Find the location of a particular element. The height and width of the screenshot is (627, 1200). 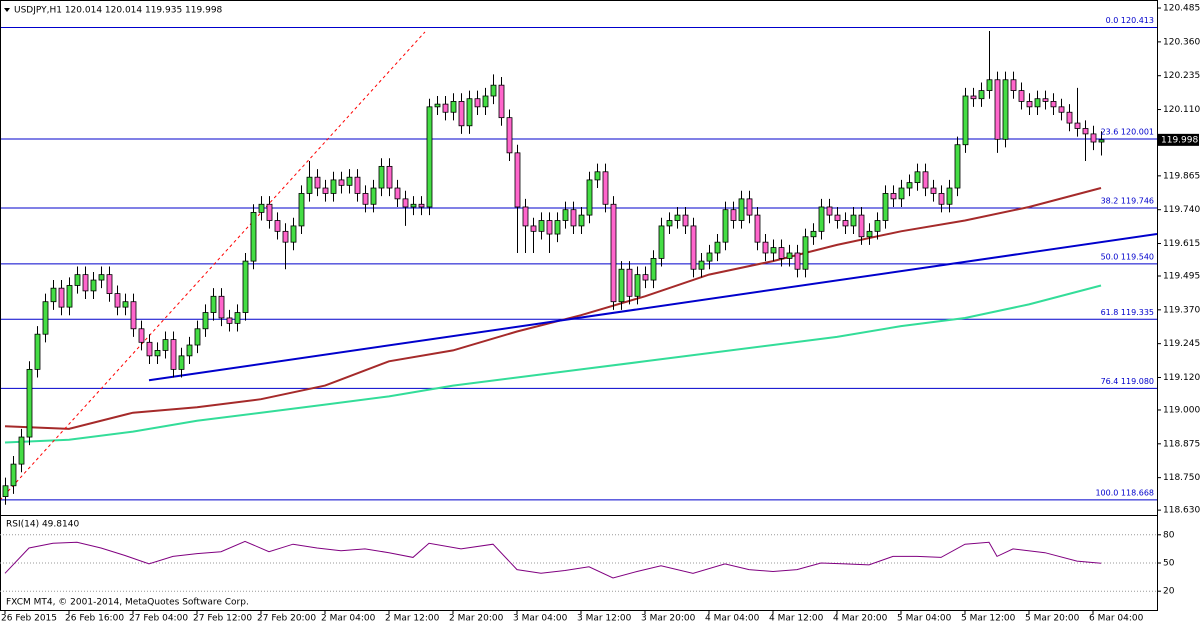

rsi-tick-label: 80 is located at coordinates (1169, 535).